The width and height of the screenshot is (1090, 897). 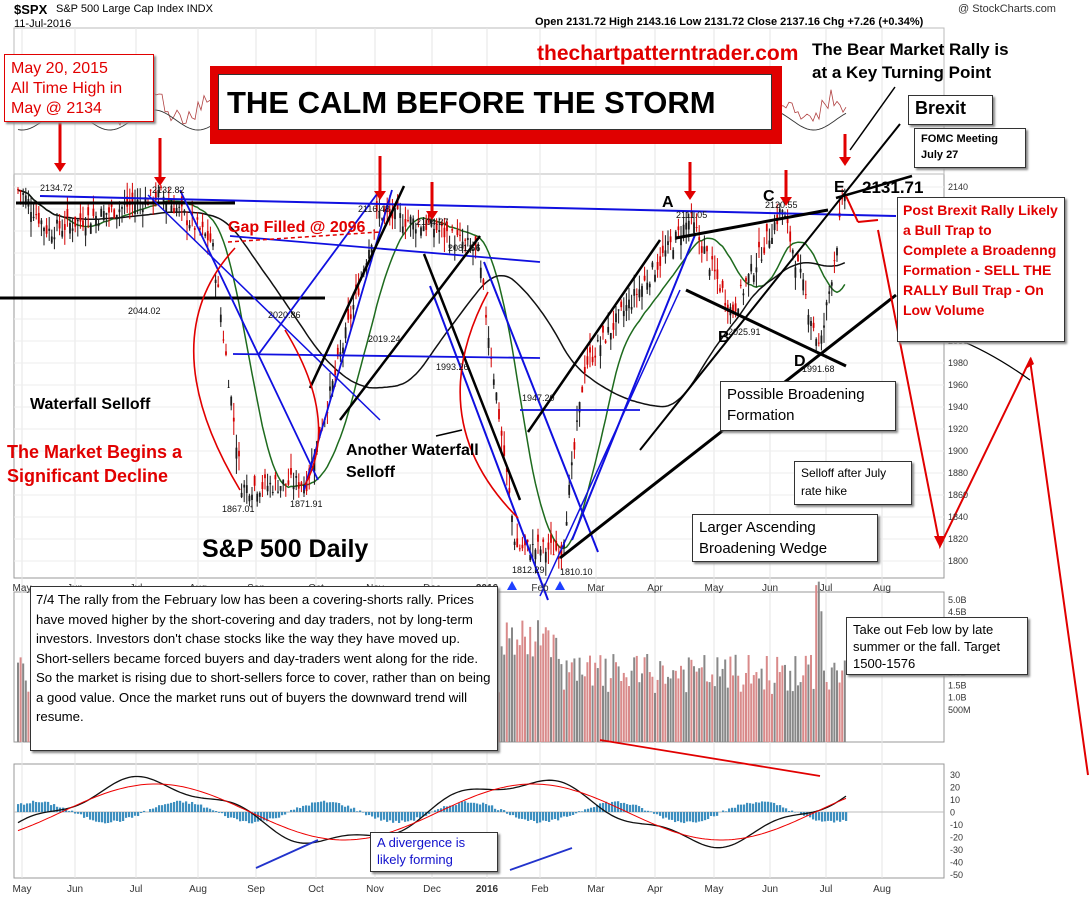 I want to click on broadening-bottom, so click(x=766, y=328).